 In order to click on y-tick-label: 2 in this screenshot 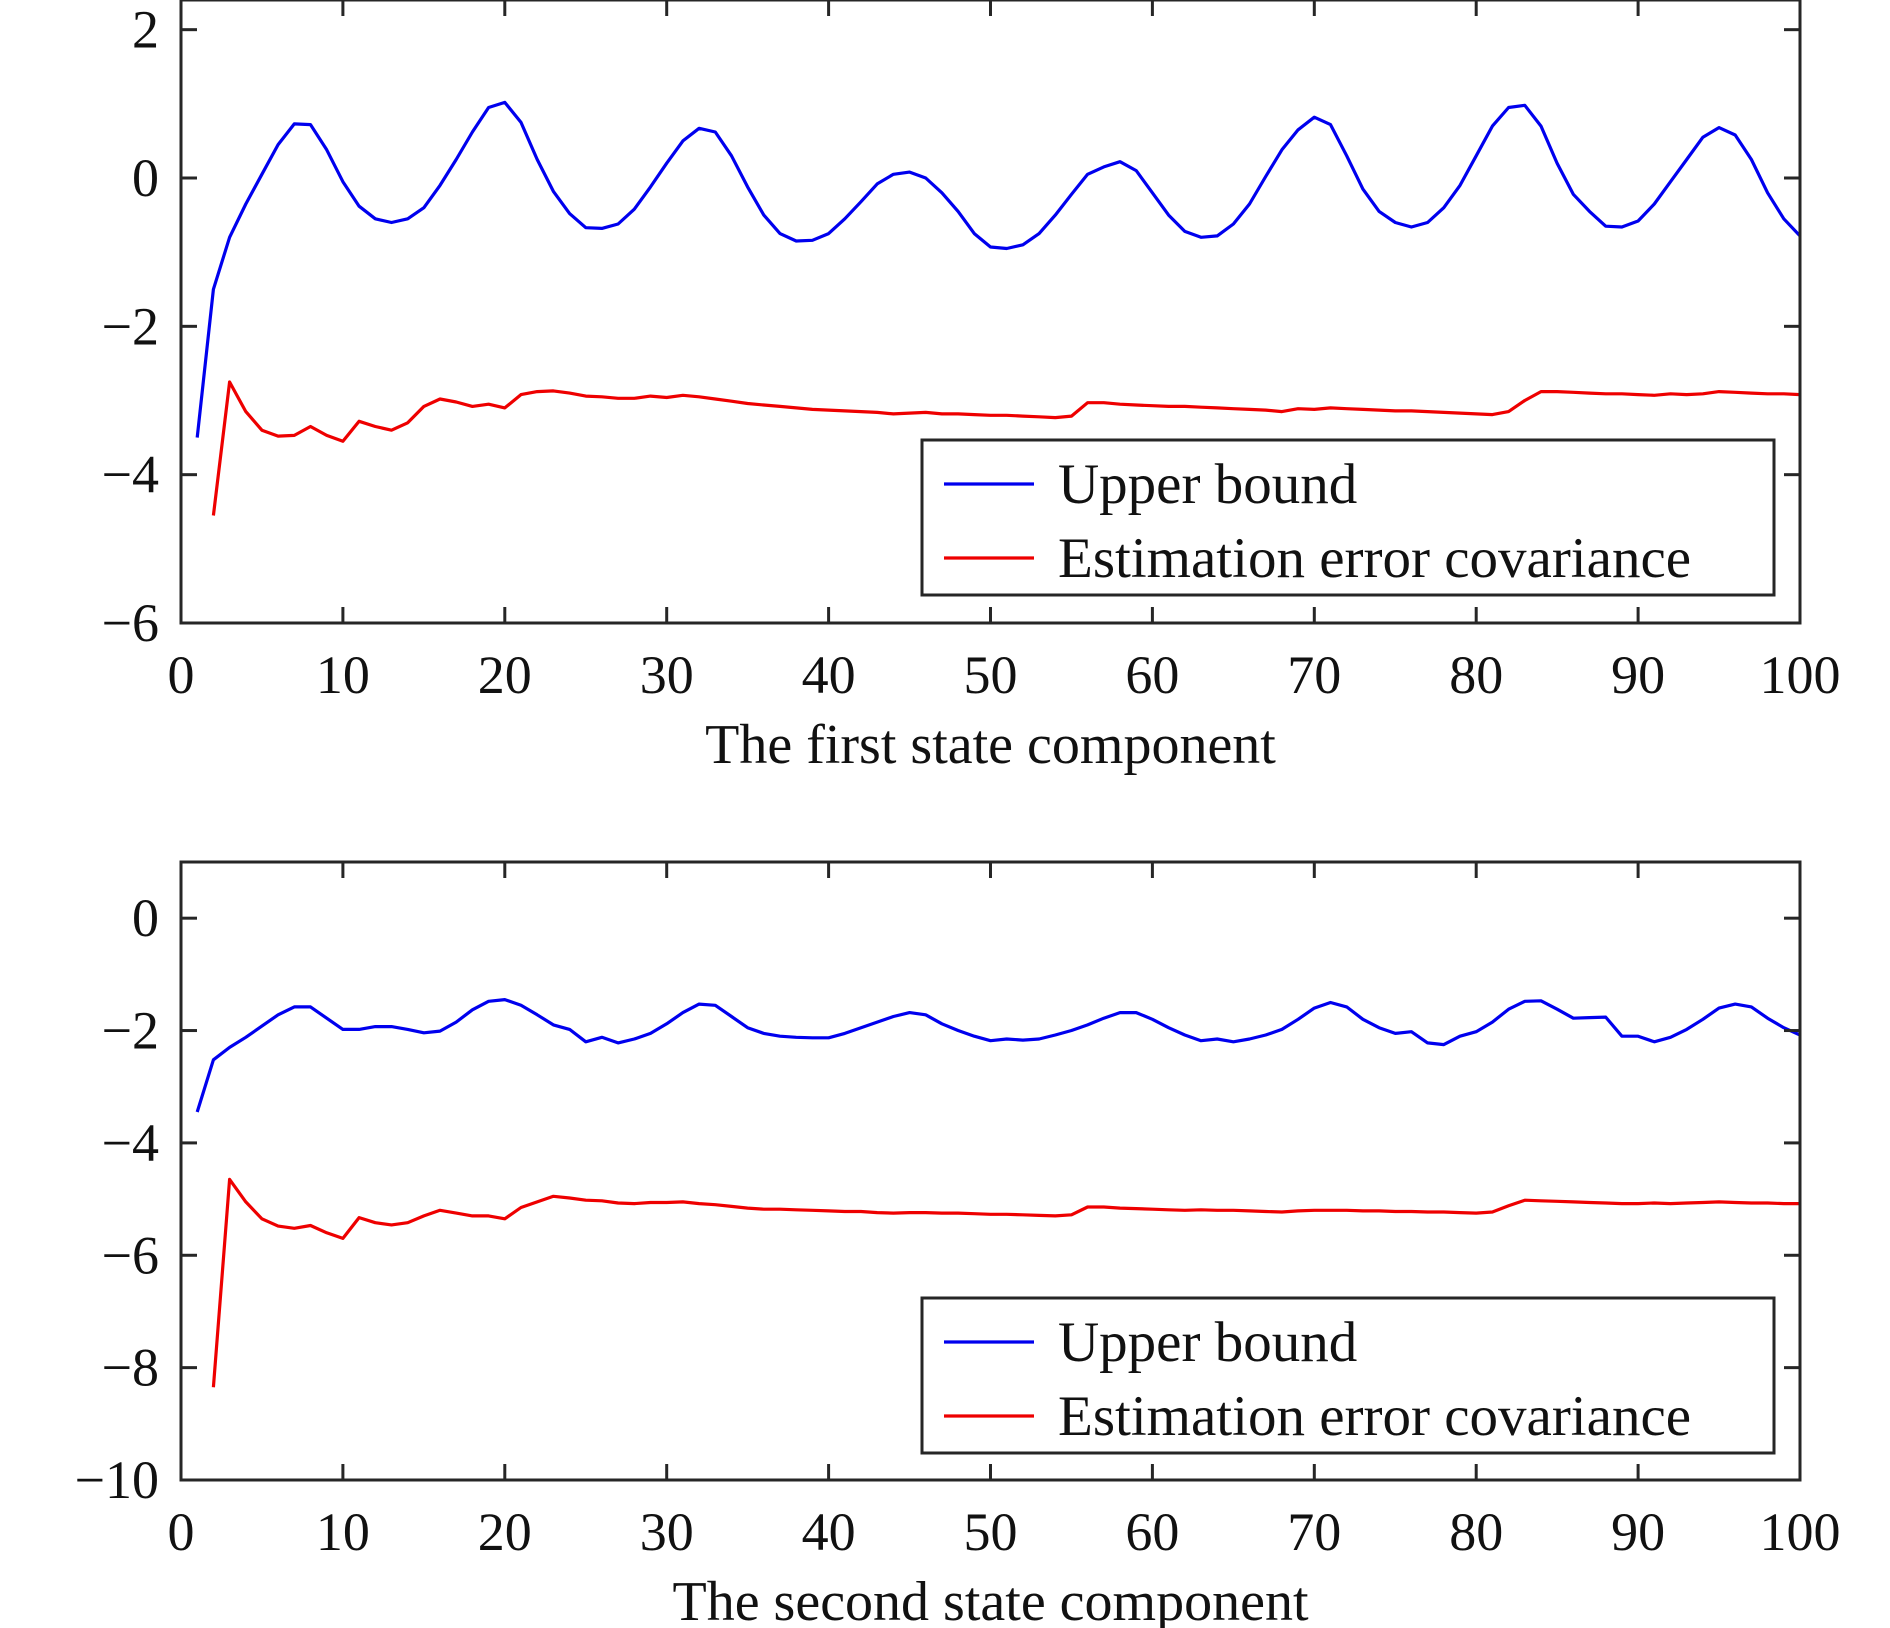, I will do `click(145, 30)`.